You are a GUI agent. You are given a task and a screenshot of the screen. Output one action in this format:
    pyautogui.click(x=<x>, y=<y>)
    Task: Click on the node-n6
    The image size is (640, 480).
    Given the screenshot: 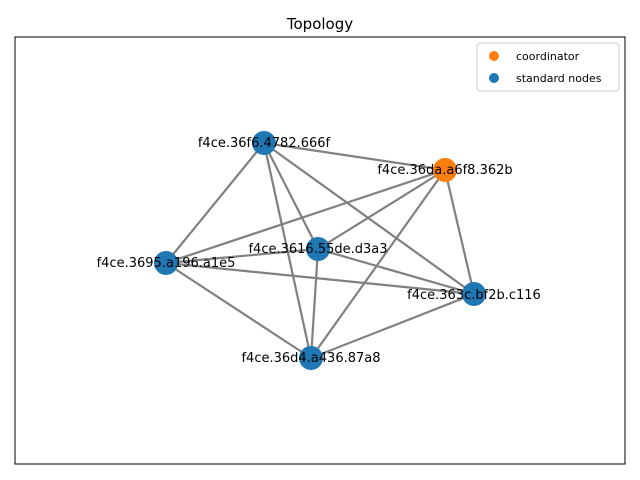 What is the action you would take?
    pyautogui.click(x=311, y=358)
    